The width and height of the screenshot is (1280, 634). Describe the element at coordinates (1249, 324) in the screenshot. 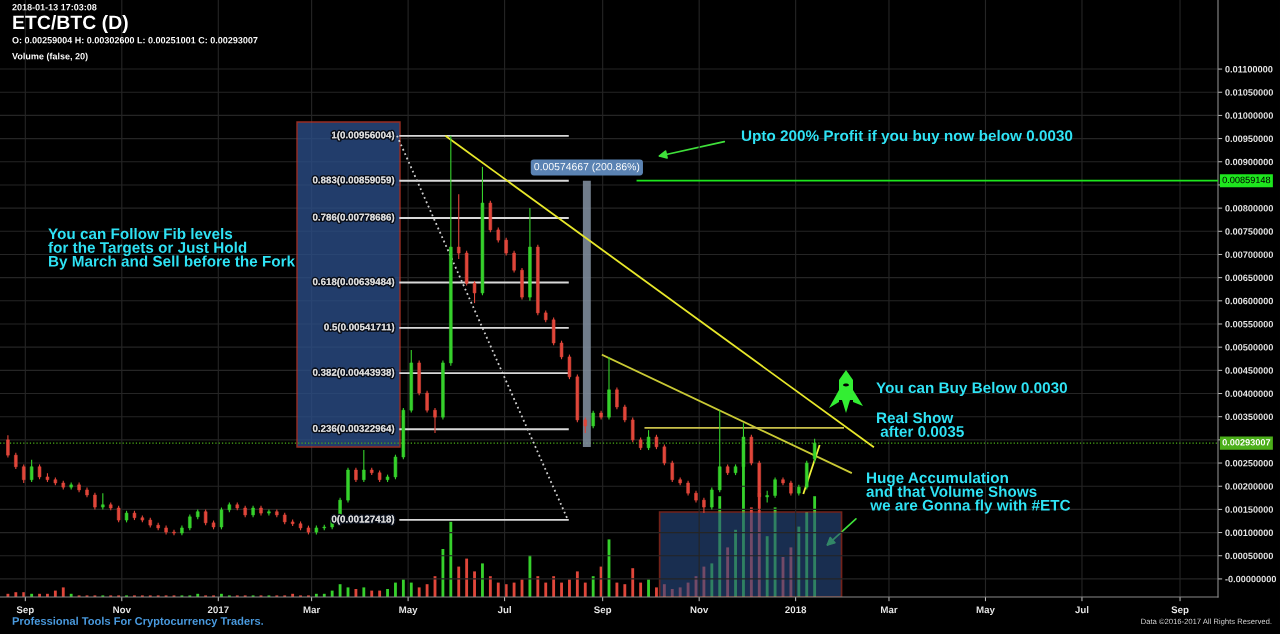

I see `y-tick-label: 0.00550000` at that location.